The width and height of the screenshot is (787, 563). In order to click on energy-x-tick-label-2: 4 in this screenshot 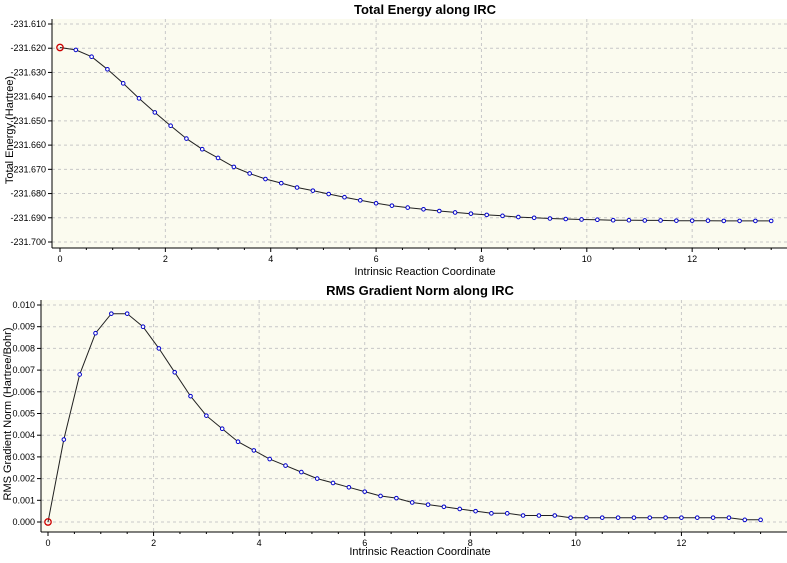, I will do `click(270, 259)`.